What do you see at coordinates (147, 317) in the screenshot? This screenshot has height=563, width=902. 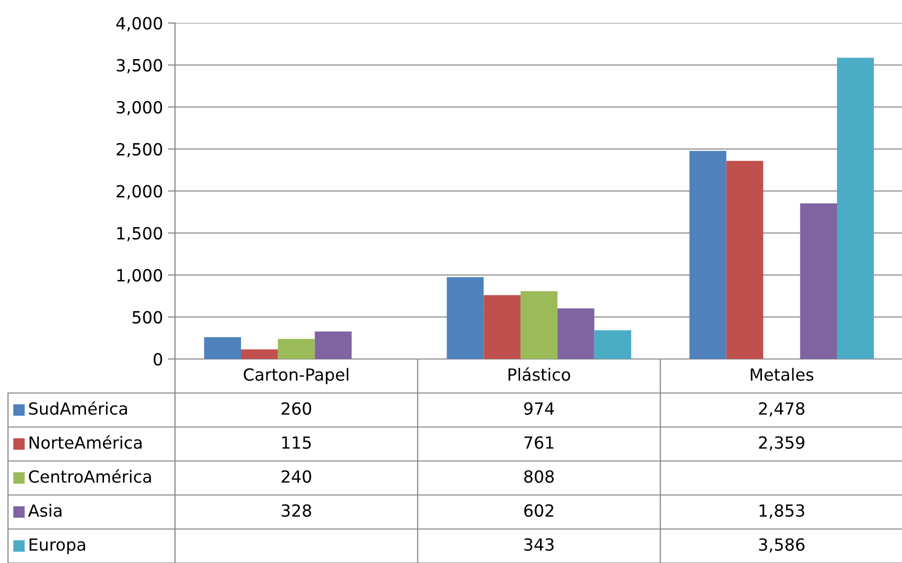 I see `y-tick-label: 500` at bounding box center [147, 317].